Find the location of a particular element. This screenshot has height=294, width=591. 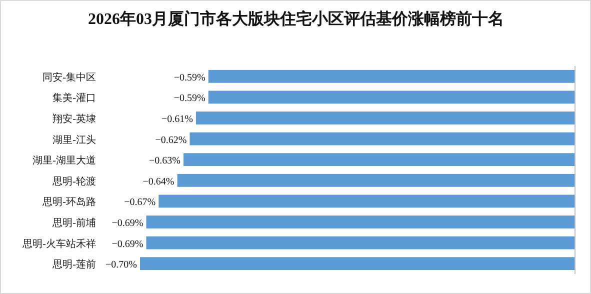

y-tick-label: 思明-莲前 is located at coordinates (74, 264).